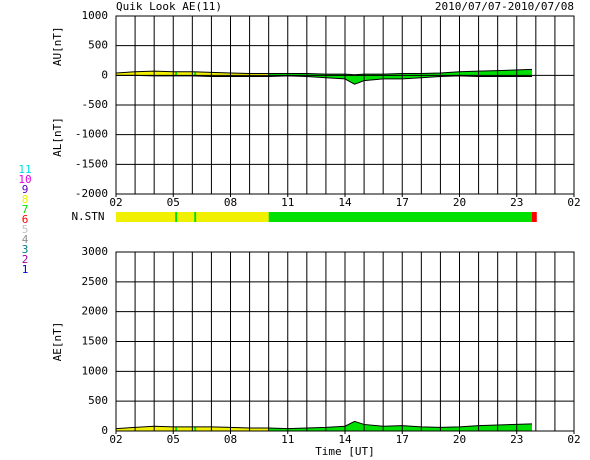 The image size is (590, 460). I want to click on y-tick-label: 2500, so click(95, 281).